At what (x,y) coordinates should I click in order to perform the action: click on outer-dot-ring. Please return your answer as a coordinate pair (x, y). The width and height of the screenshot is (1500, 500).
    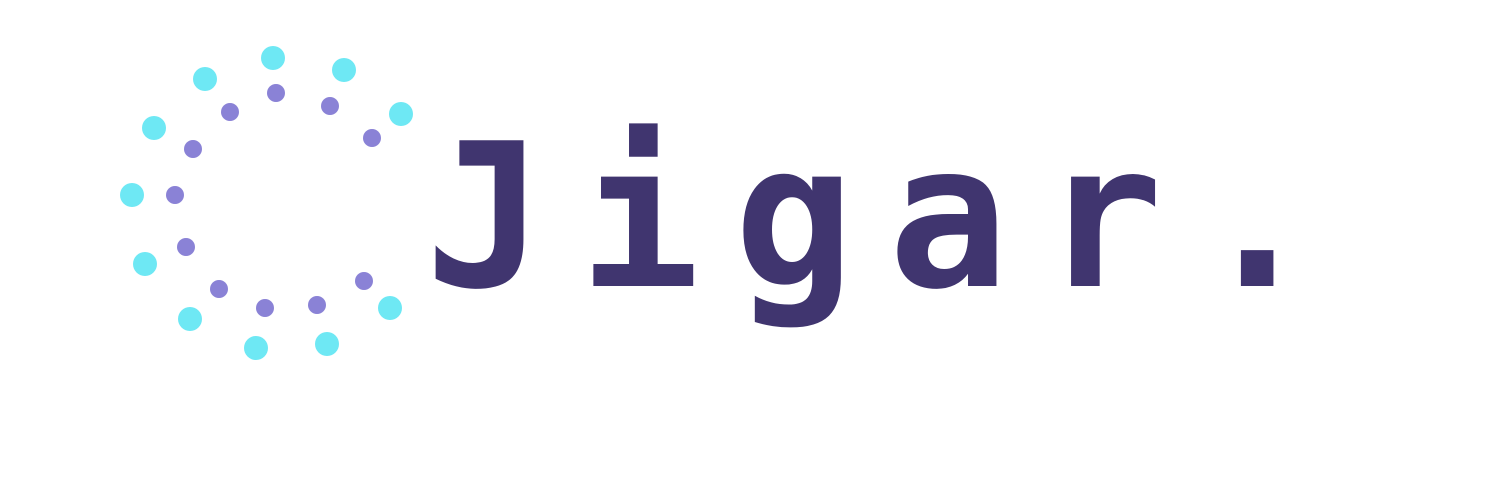
    Looking at the image, I should click on (266, 203).